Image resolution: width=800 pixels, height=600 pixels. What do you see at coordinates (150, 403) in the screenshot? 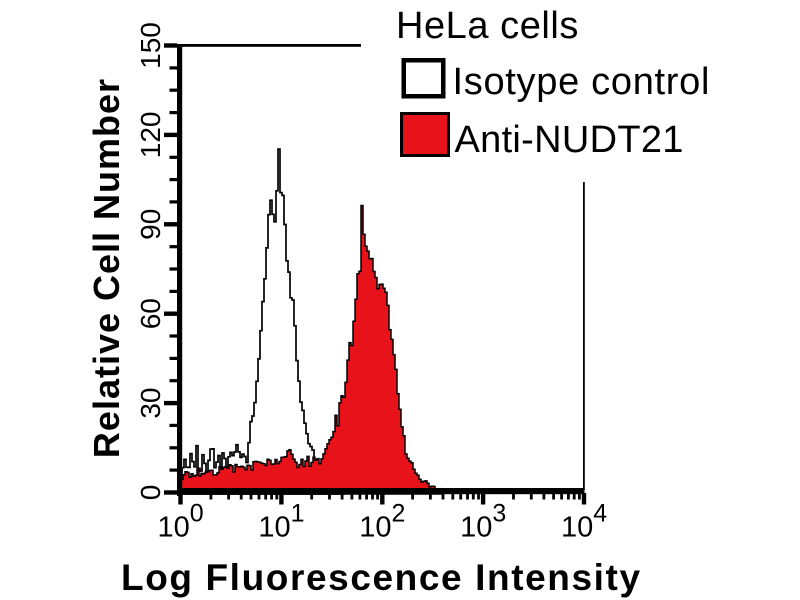
I see `svg-text: 30` at bounding box center [150, 403].